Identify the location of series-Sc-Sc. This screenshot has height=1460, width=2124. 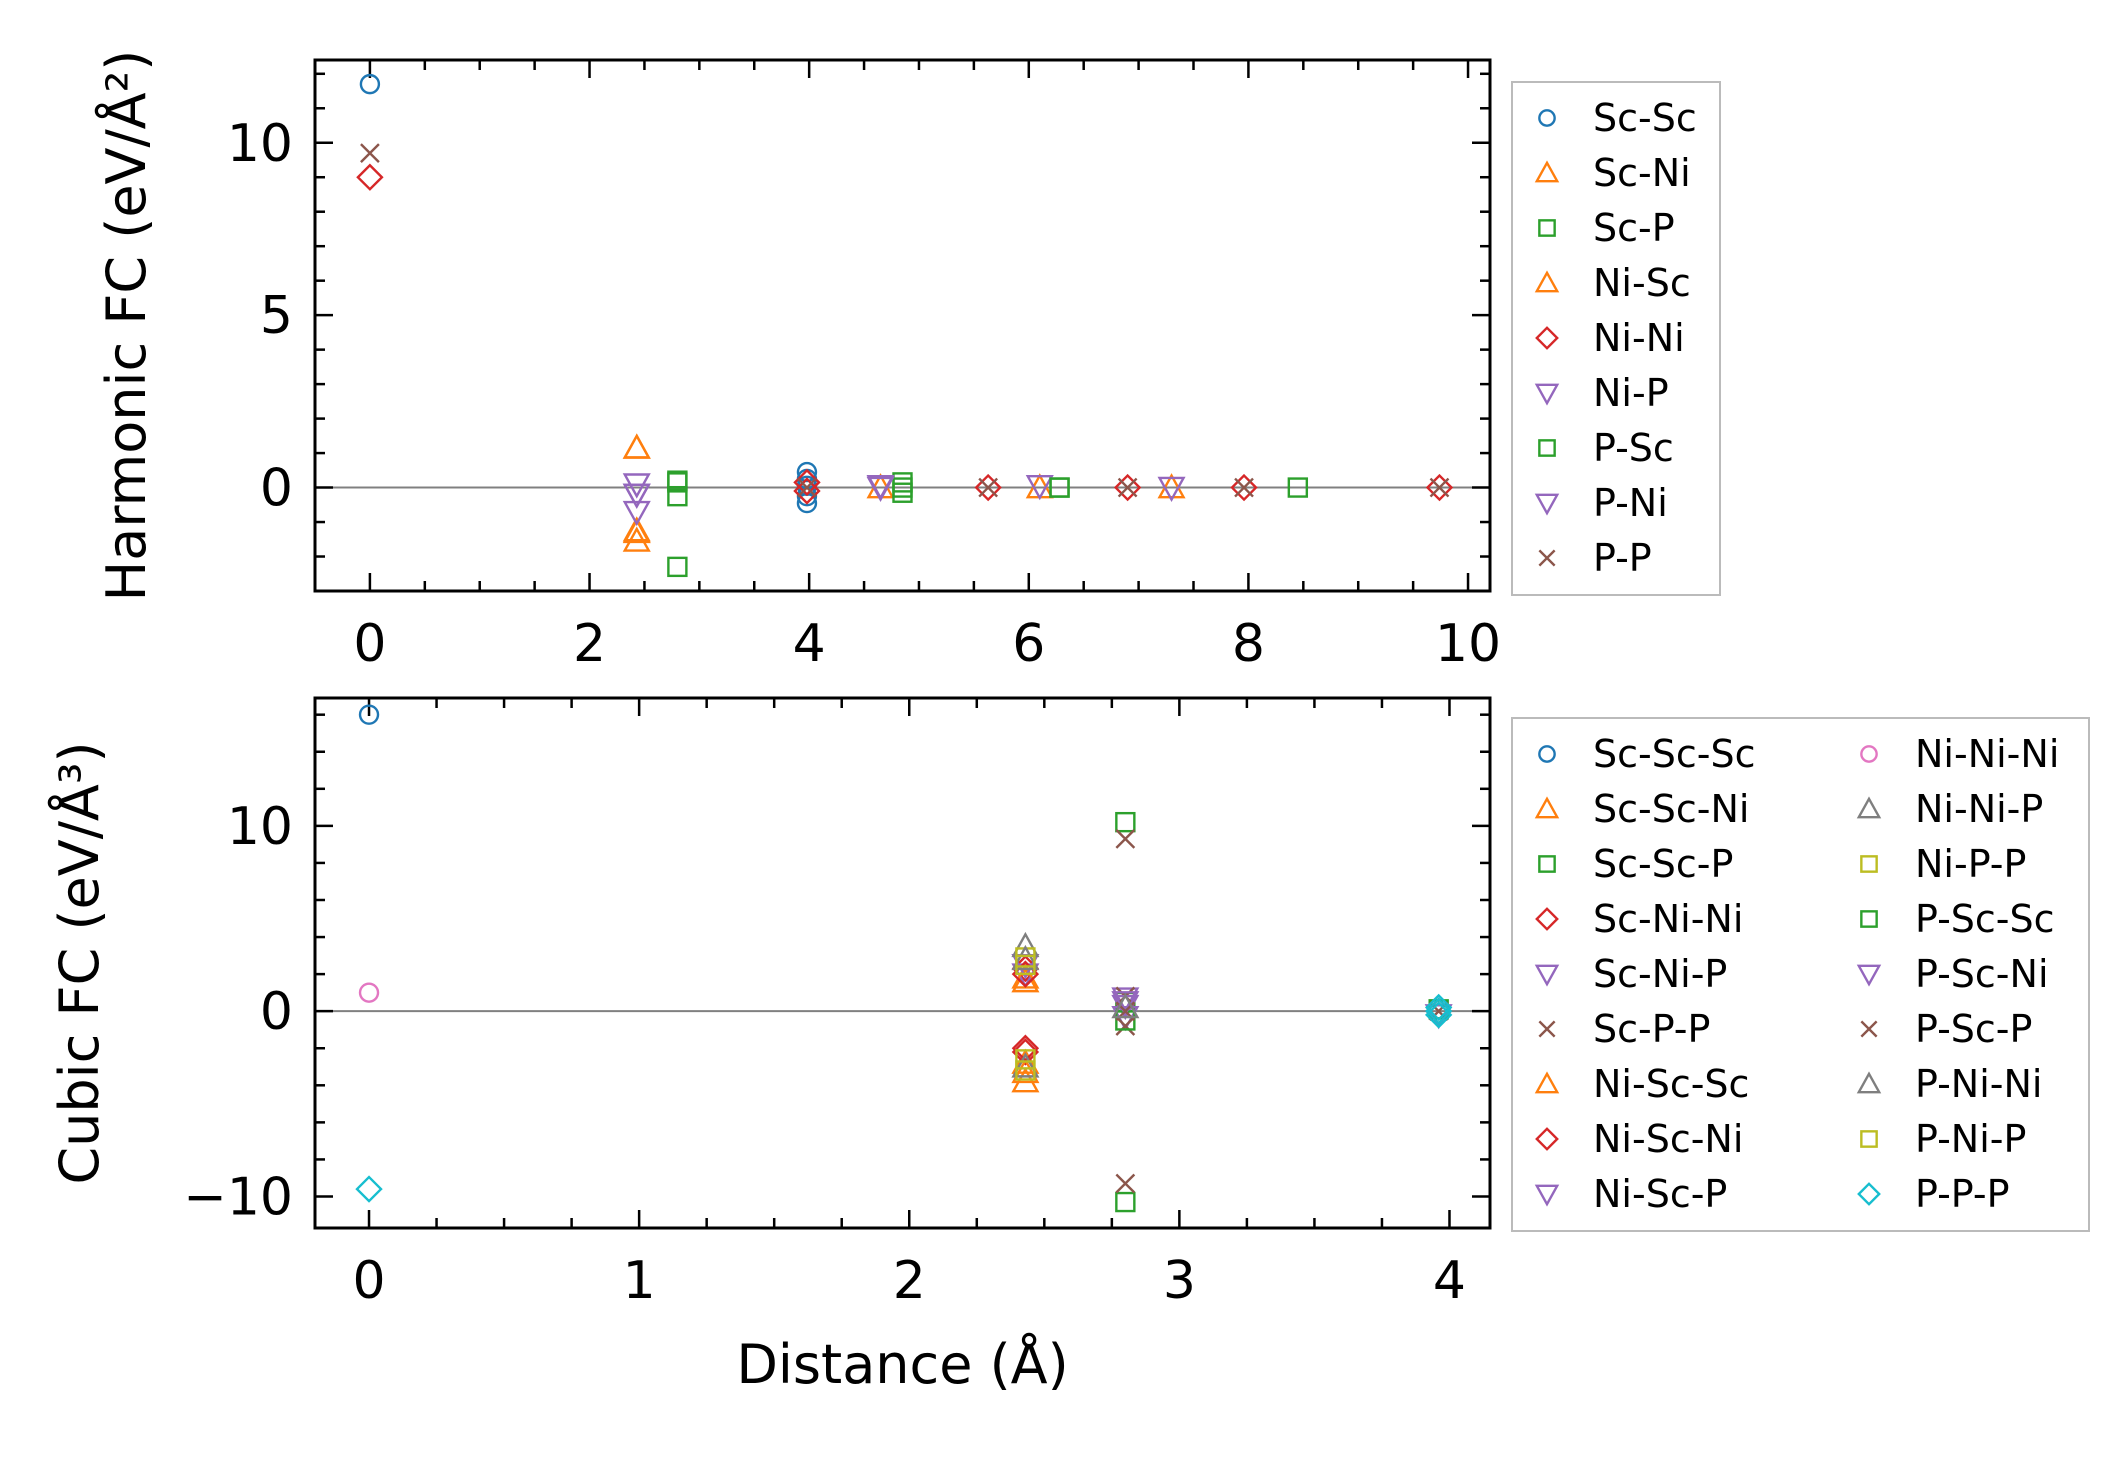
(588, 293).